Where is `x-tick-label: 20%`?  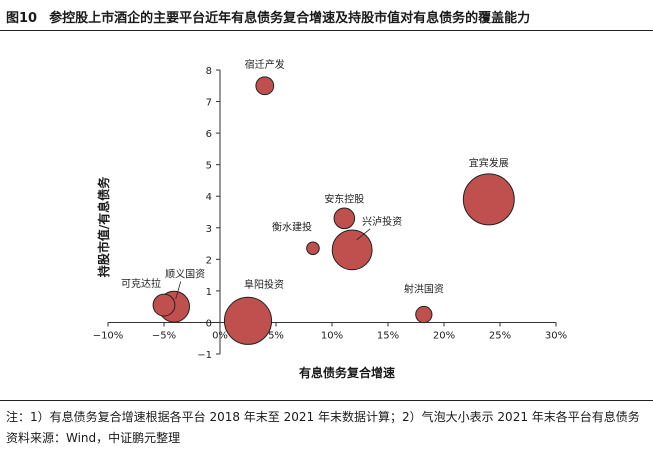 x-tick-label: 20% is located at coordinates (444, 335).